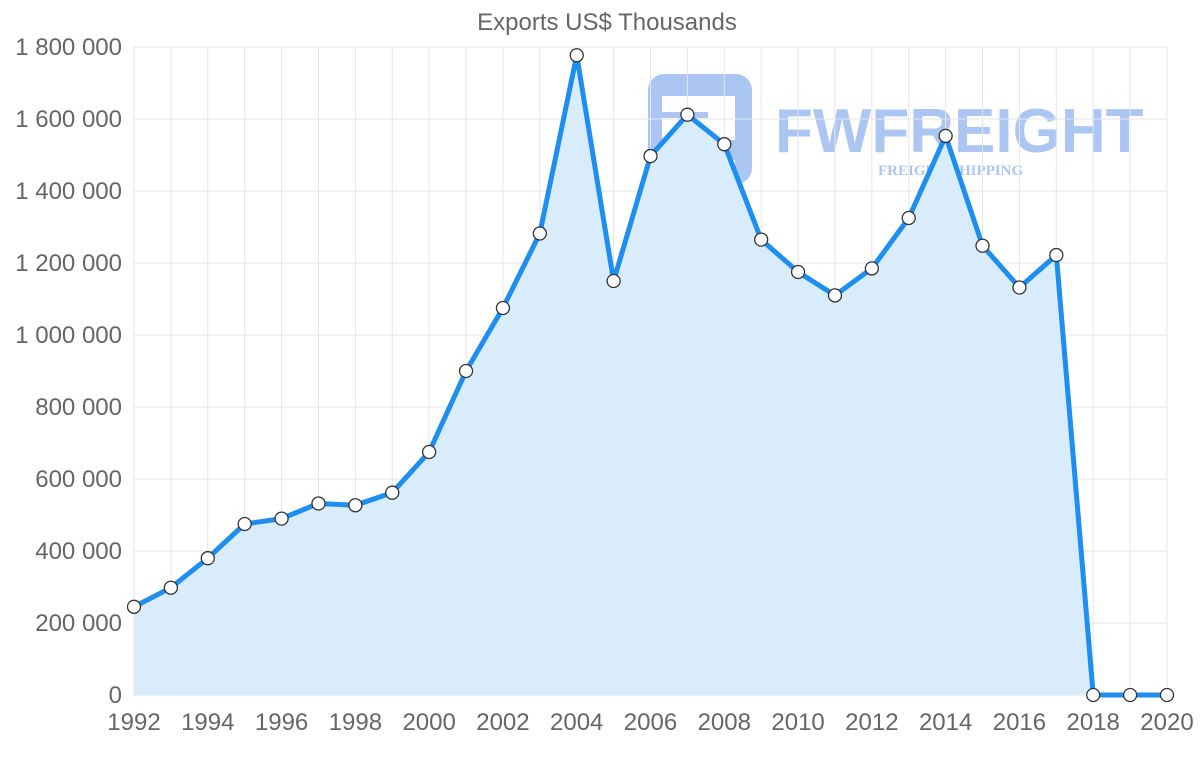  I want to click on data-point-1996, so click(281, 518).